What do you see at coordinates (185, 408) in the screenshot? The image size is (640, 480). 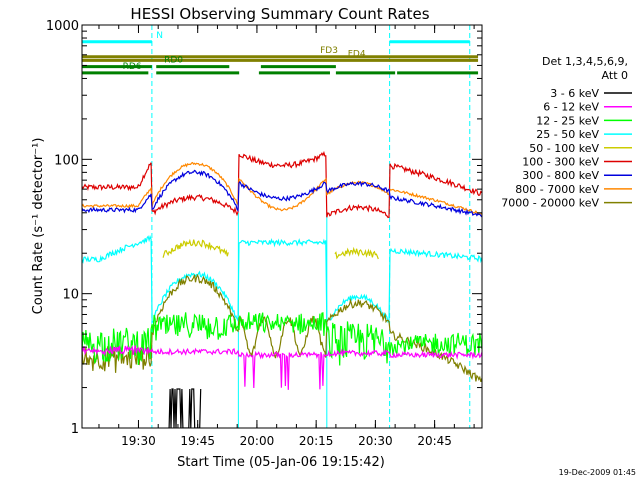 I see `series-line-3-6-kev` at bounding box center [185, 408].